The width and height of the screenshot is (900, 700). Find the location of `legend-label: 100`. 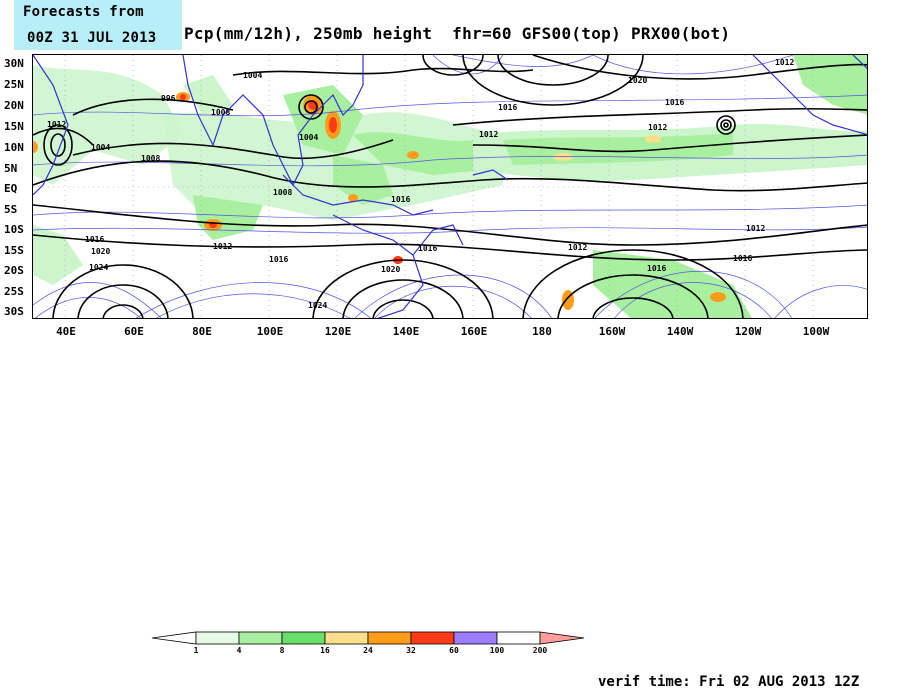

legend-label: 100 is located at coordinates (497, 650).